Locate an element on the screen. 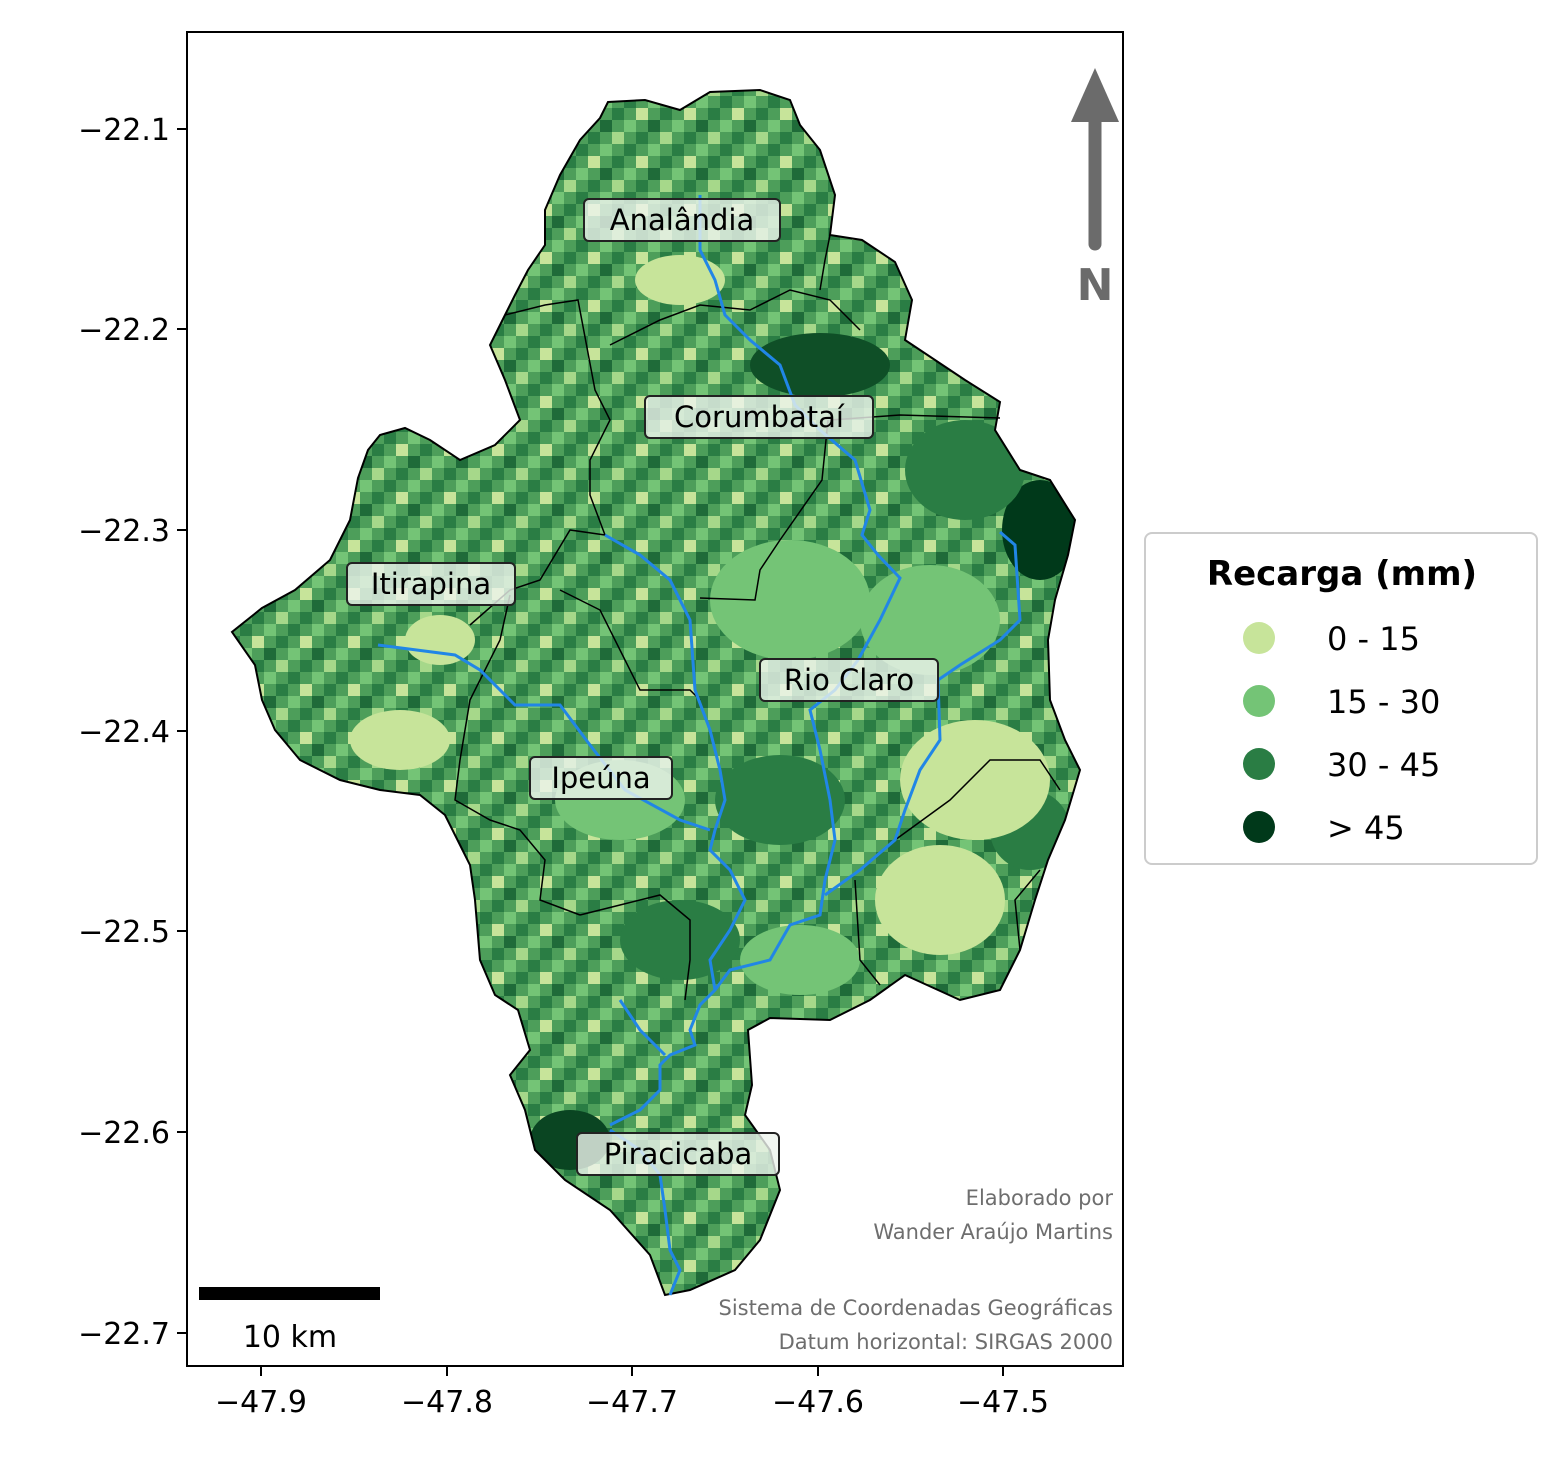 The width and height of the screenshot is (1567, 1470). credit-line: Wander Araújo Martins is located at coordinates (993, 1232).